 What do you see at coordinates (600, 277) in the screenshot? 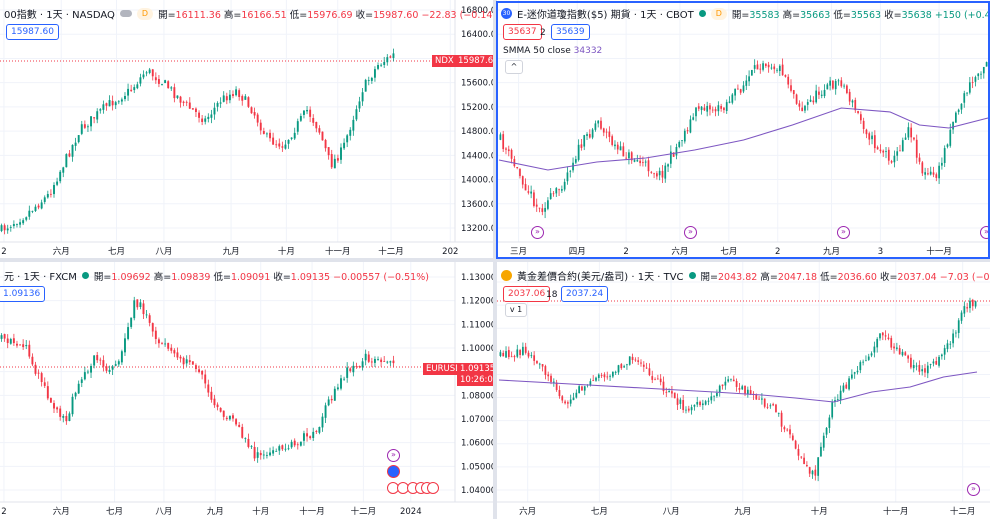
I see `gold-title: 黃金差價合約(美元/盎司) · 1天 · TVC` at bounding box center [600, 277].